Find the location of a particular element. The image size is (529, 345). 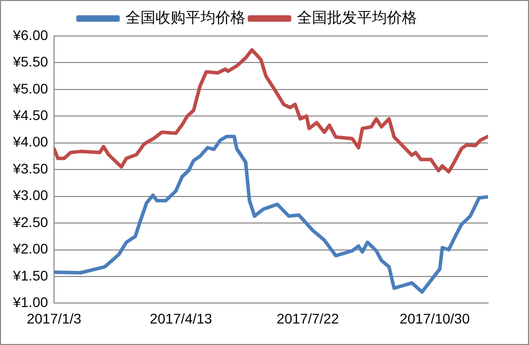

legend-label: 全国收购平均价格 is located at coordinates (186, 18).